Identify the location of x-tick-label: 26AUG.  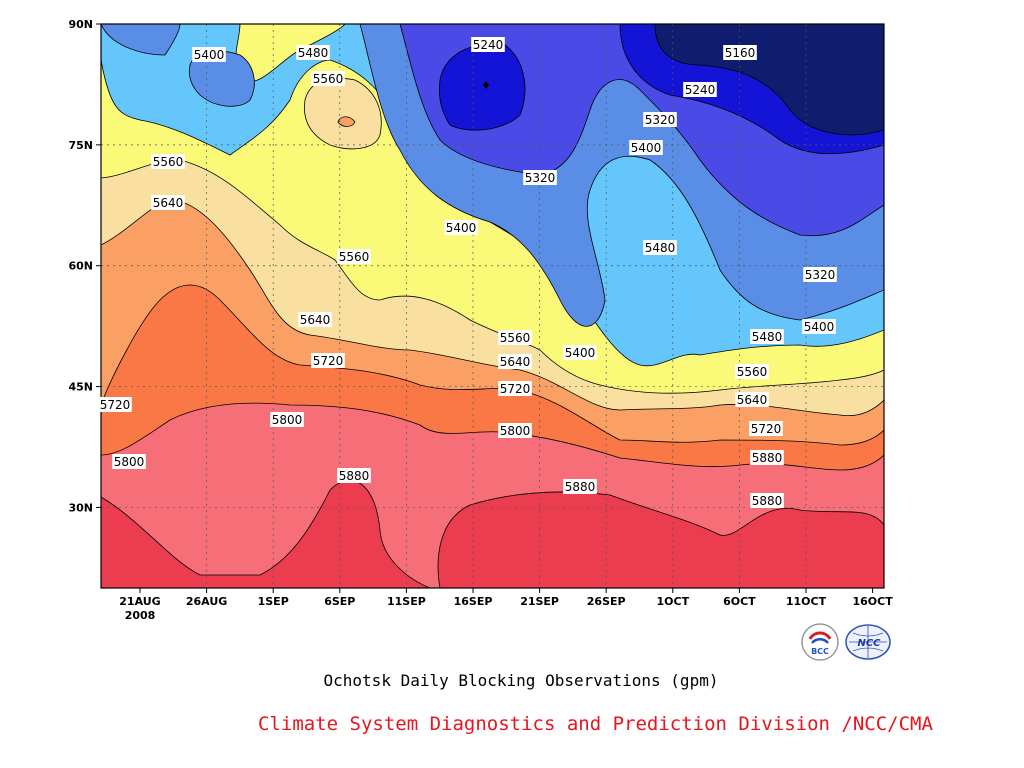
(206, 601).